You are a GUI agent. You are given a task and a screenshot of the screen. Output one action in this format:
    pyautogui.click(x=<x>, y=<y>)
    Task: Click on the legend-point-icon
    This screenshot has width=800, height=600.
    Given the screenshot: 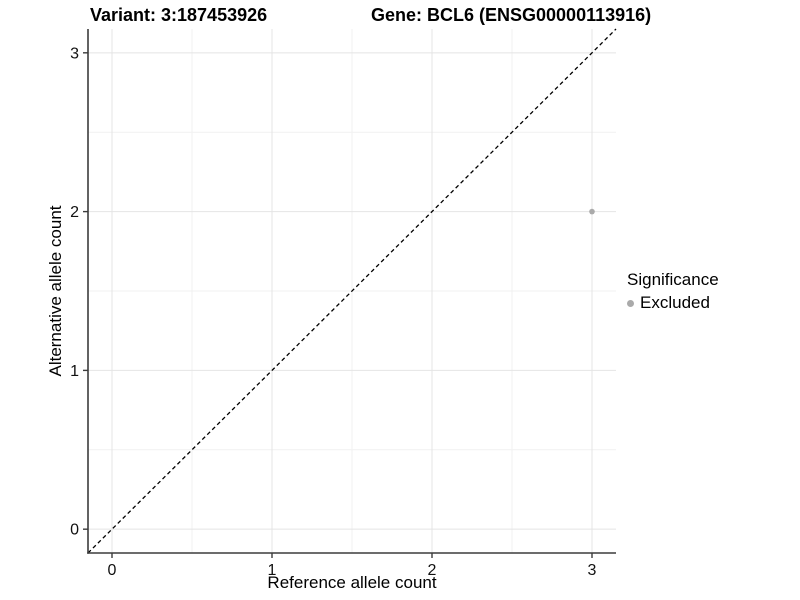 What is the action you would take?
    pyautogui.click(x=630, y=303)
    